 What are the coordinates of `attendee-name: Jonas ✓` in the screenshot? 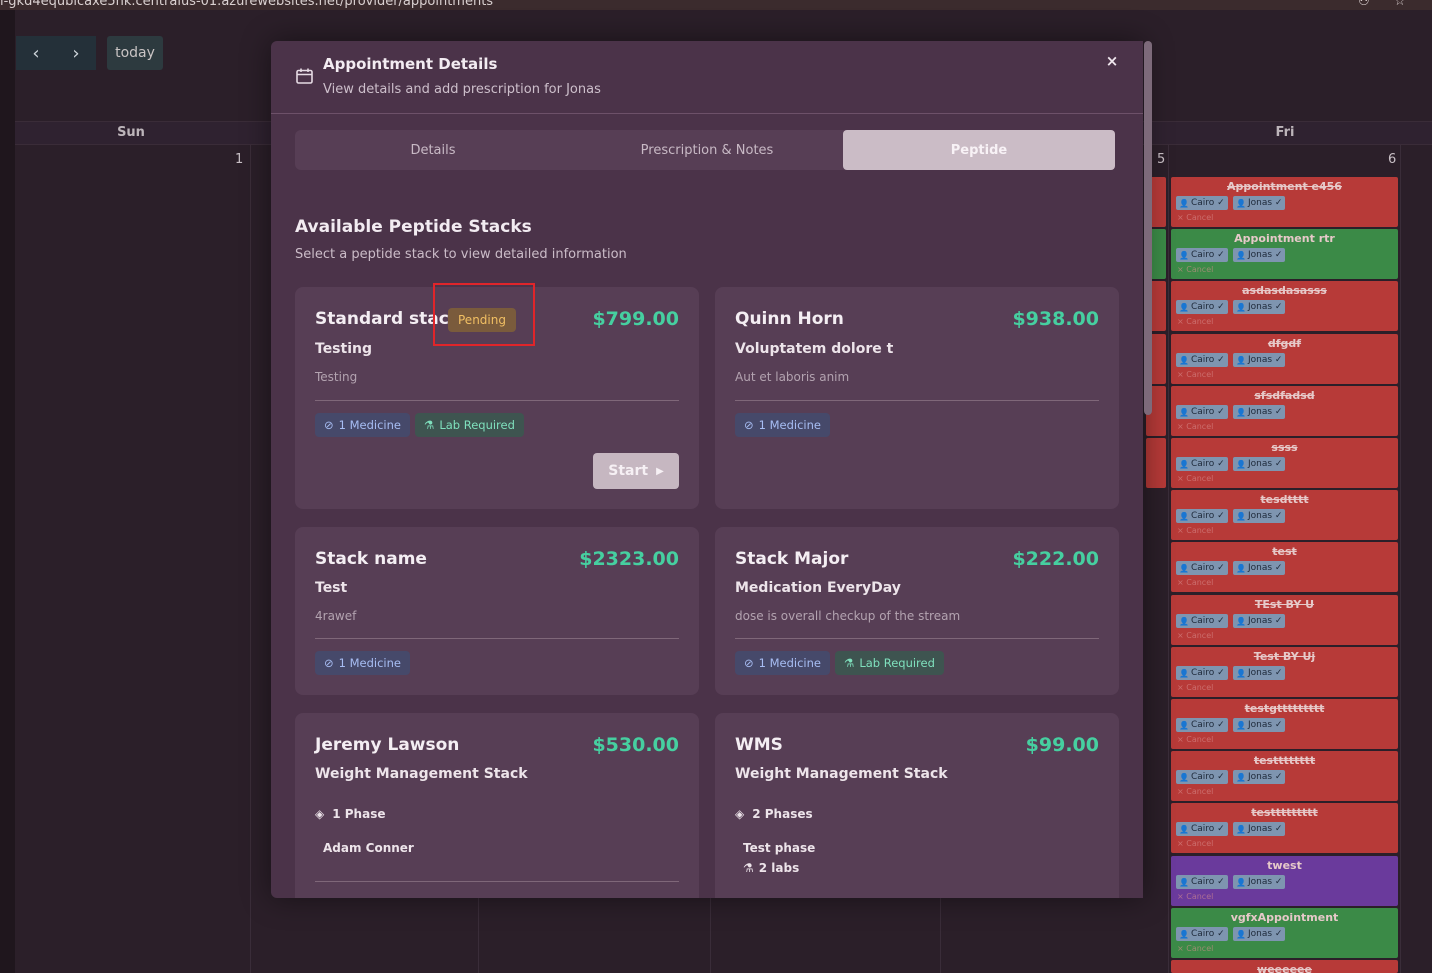 It's located at (1265, 725).